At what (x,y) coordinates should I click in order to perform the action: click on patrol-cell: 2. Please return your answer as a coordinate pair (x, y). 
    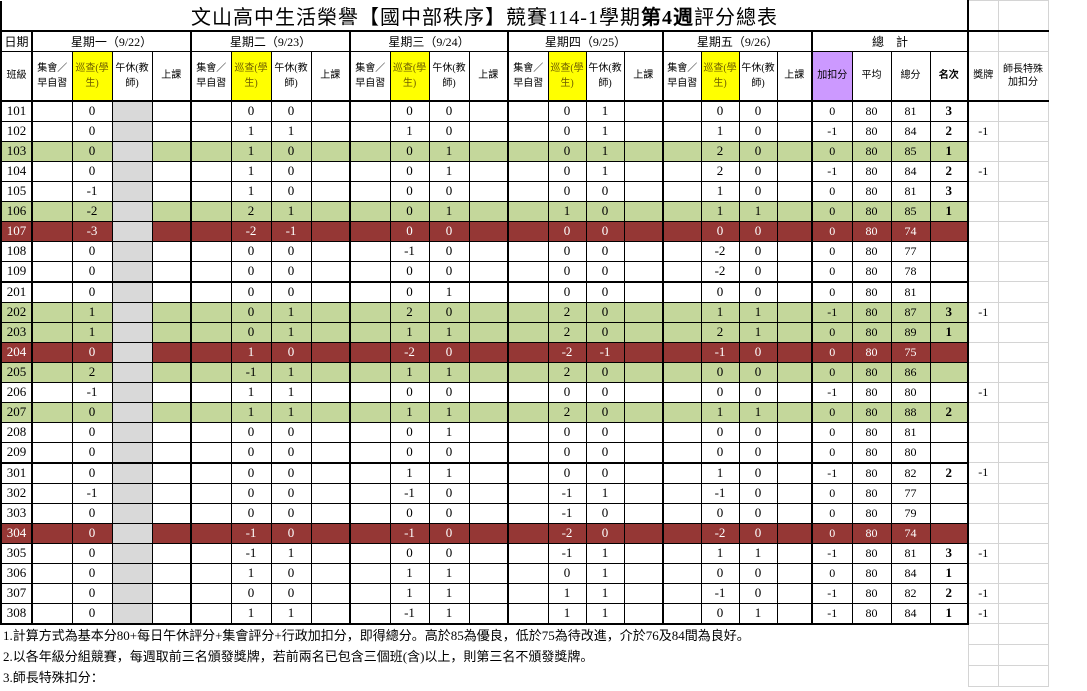
    Looking at the image, I should click on (92, 372).